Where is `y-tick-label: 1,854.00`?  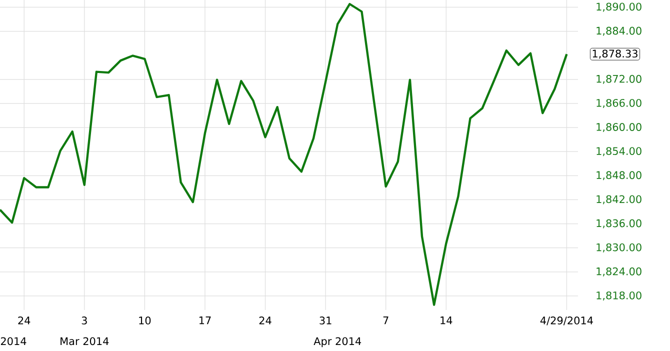
y-tick-label: 1,854.00 is located at coordinates (619, 151).